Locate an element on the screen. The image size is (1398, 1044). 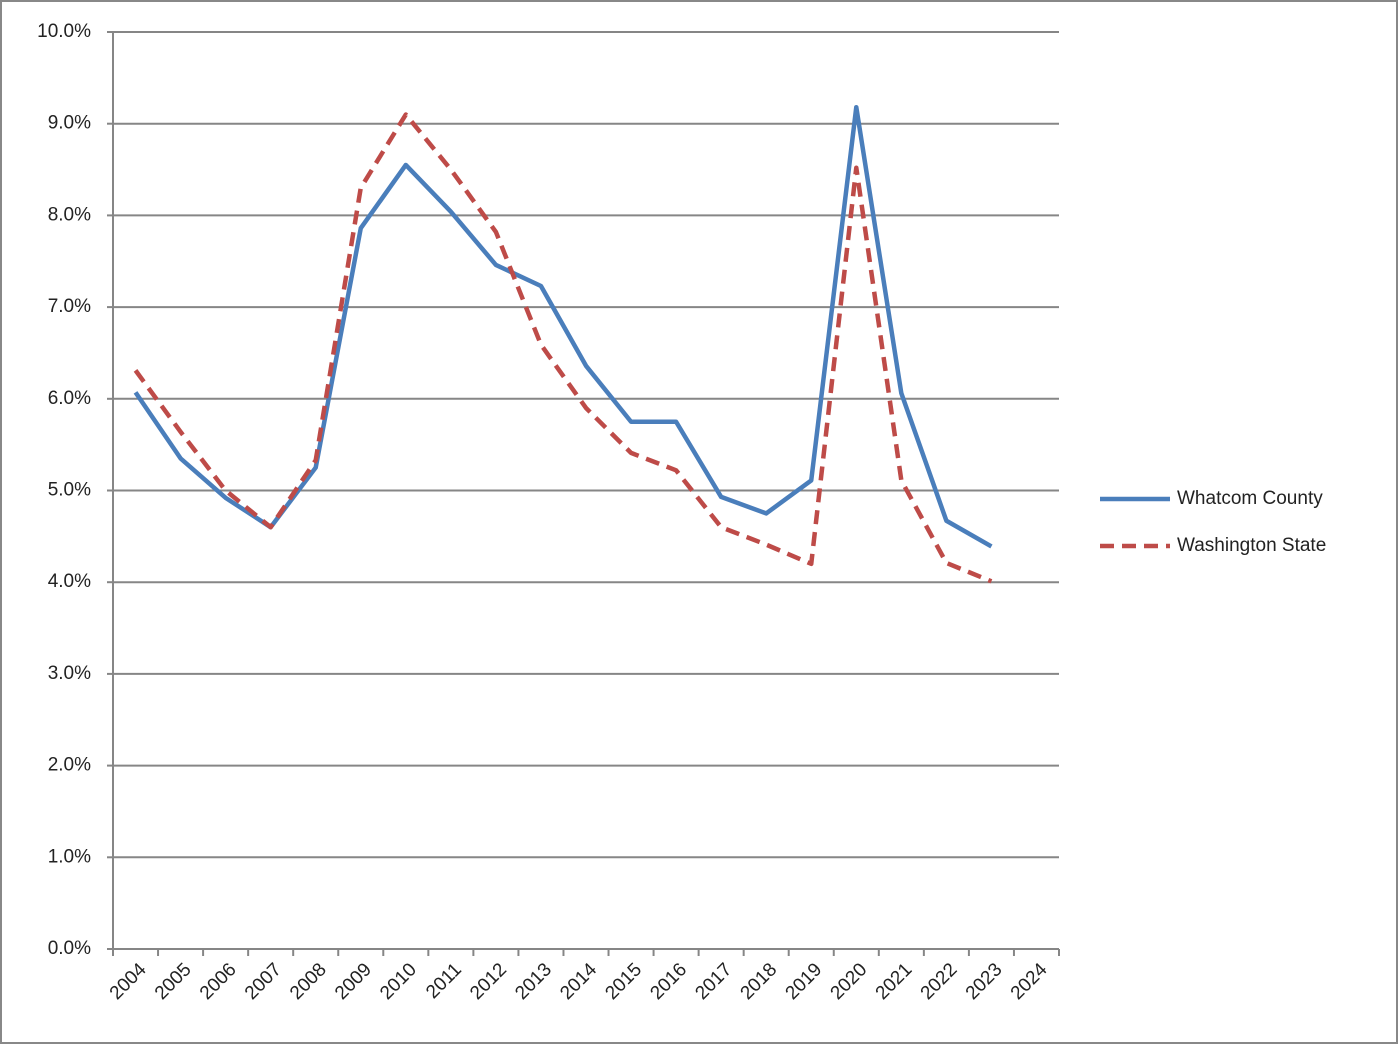
legend-label: Washington State is located at coordinates (1251, 545).